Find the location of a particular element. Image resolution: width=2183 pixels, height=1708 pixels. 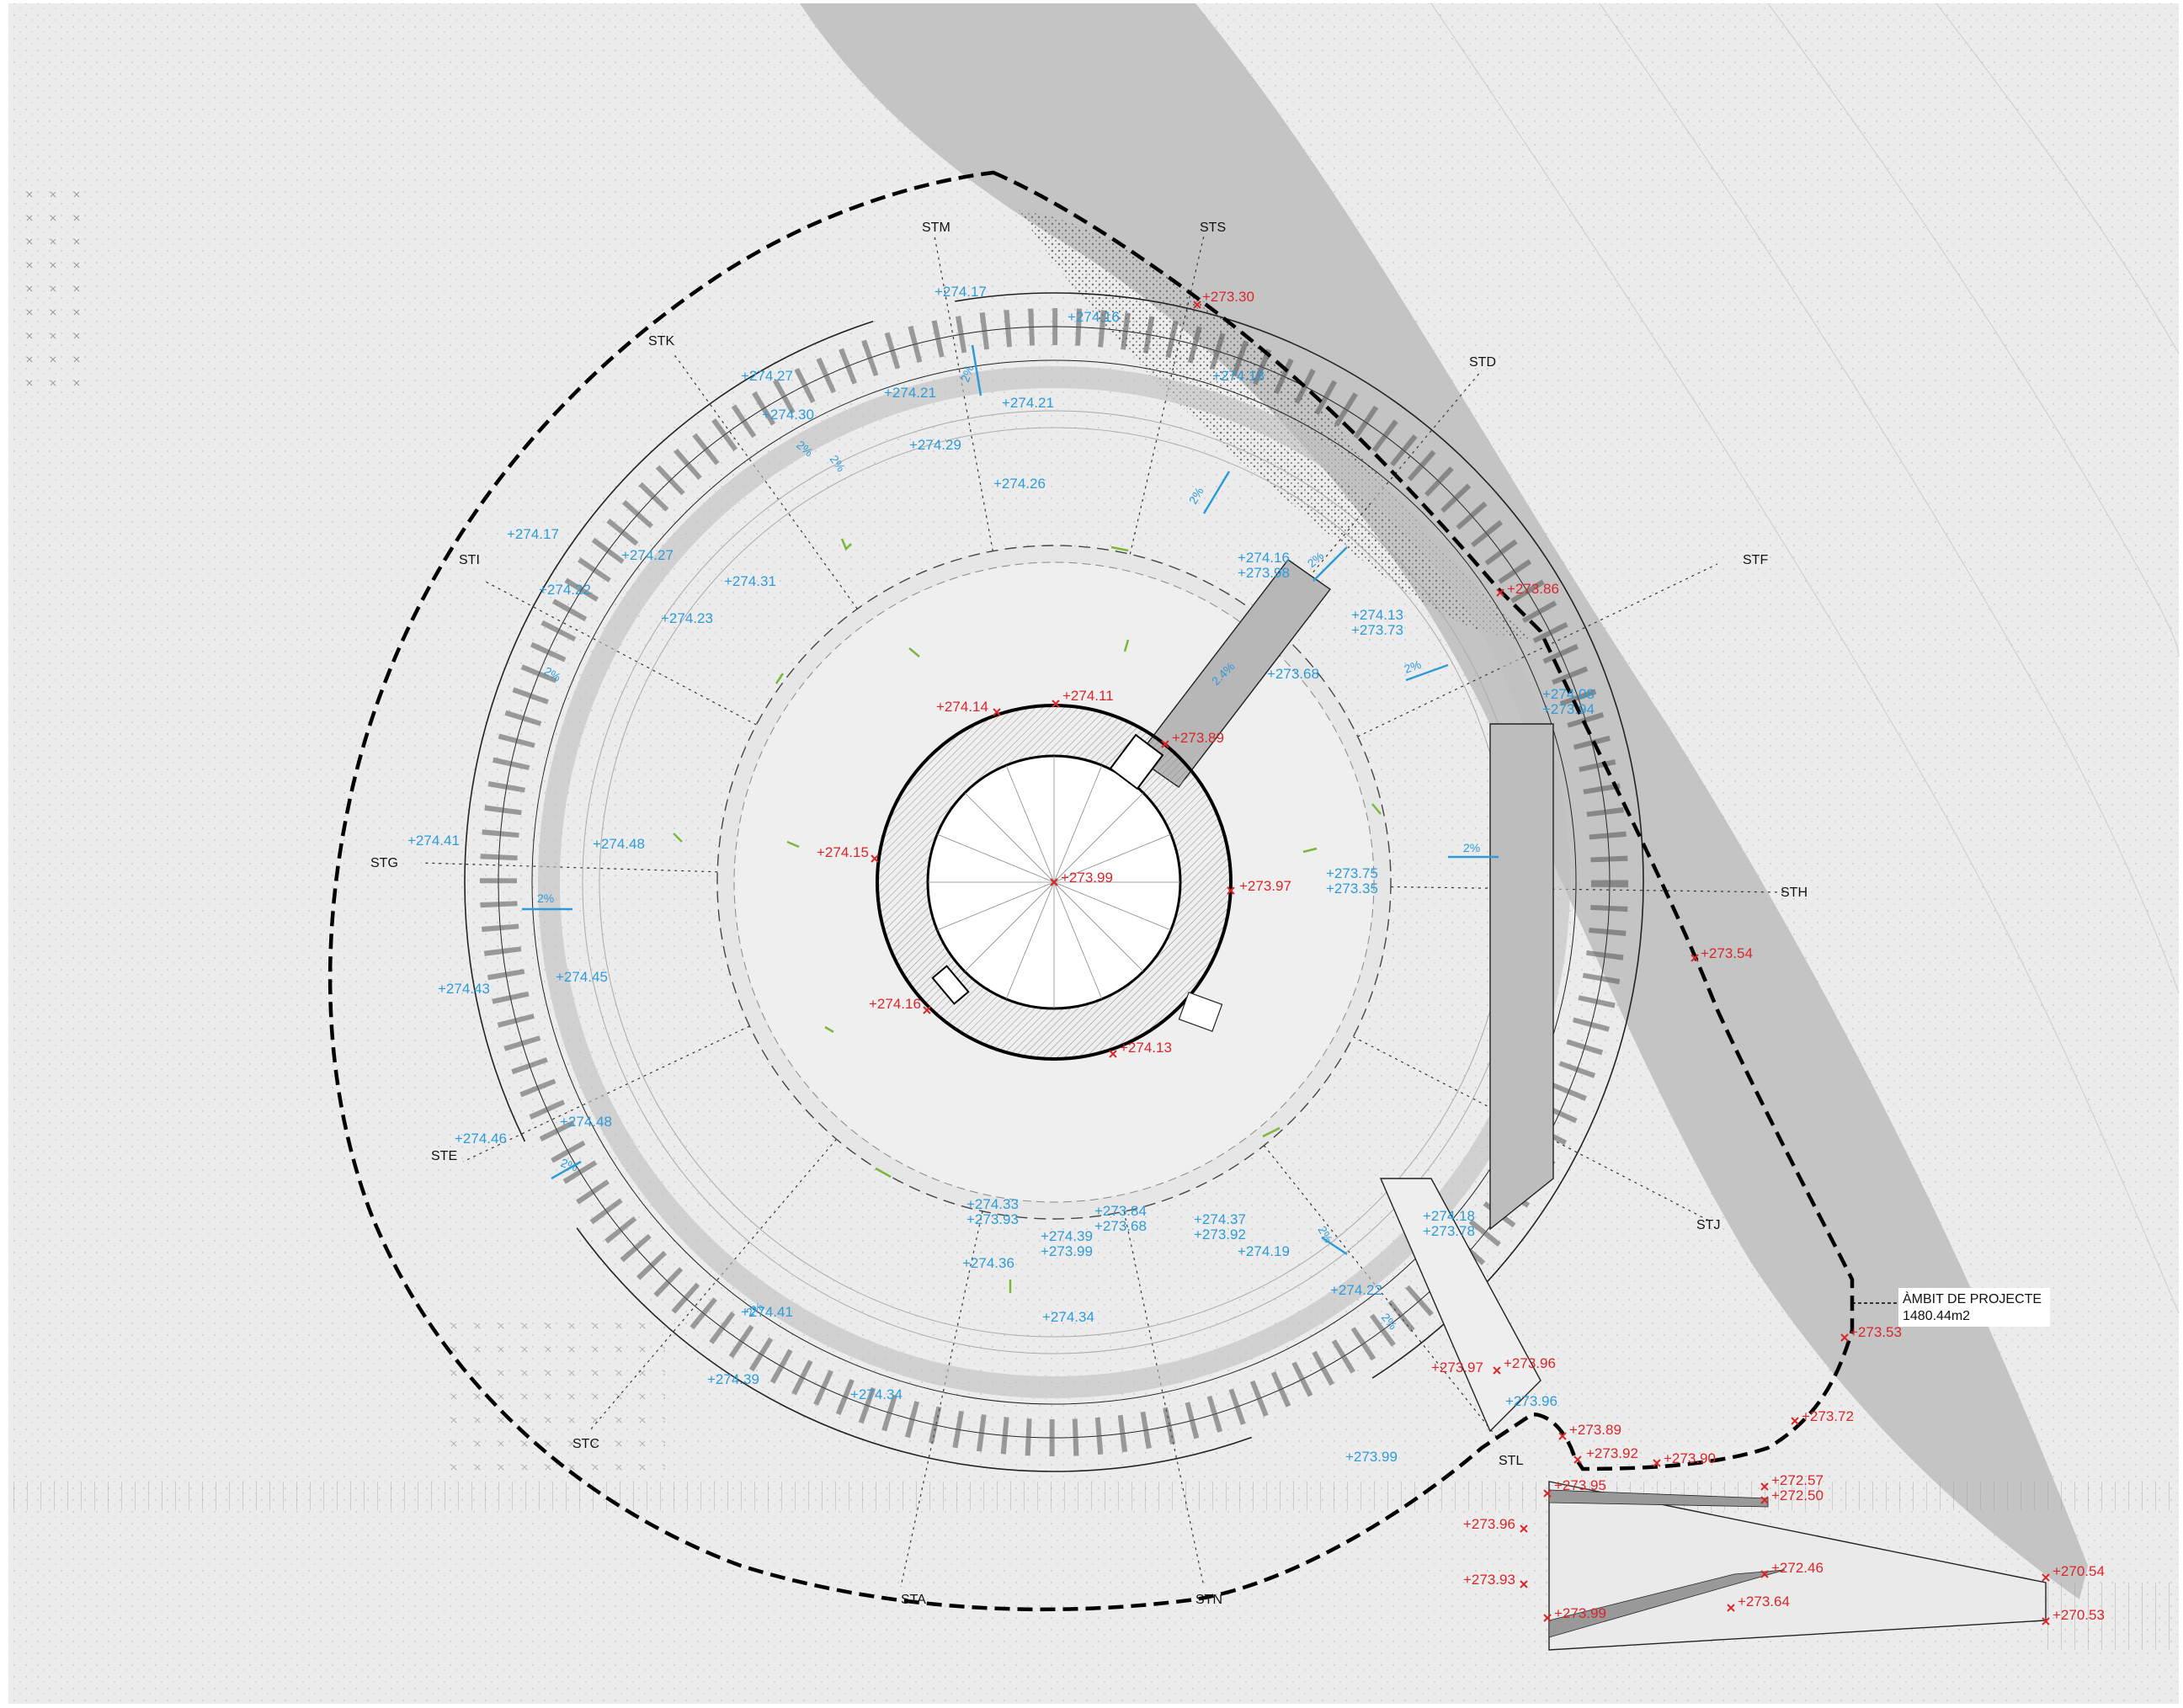

level-blue: +274.23 is located at coordinates (687, 618).